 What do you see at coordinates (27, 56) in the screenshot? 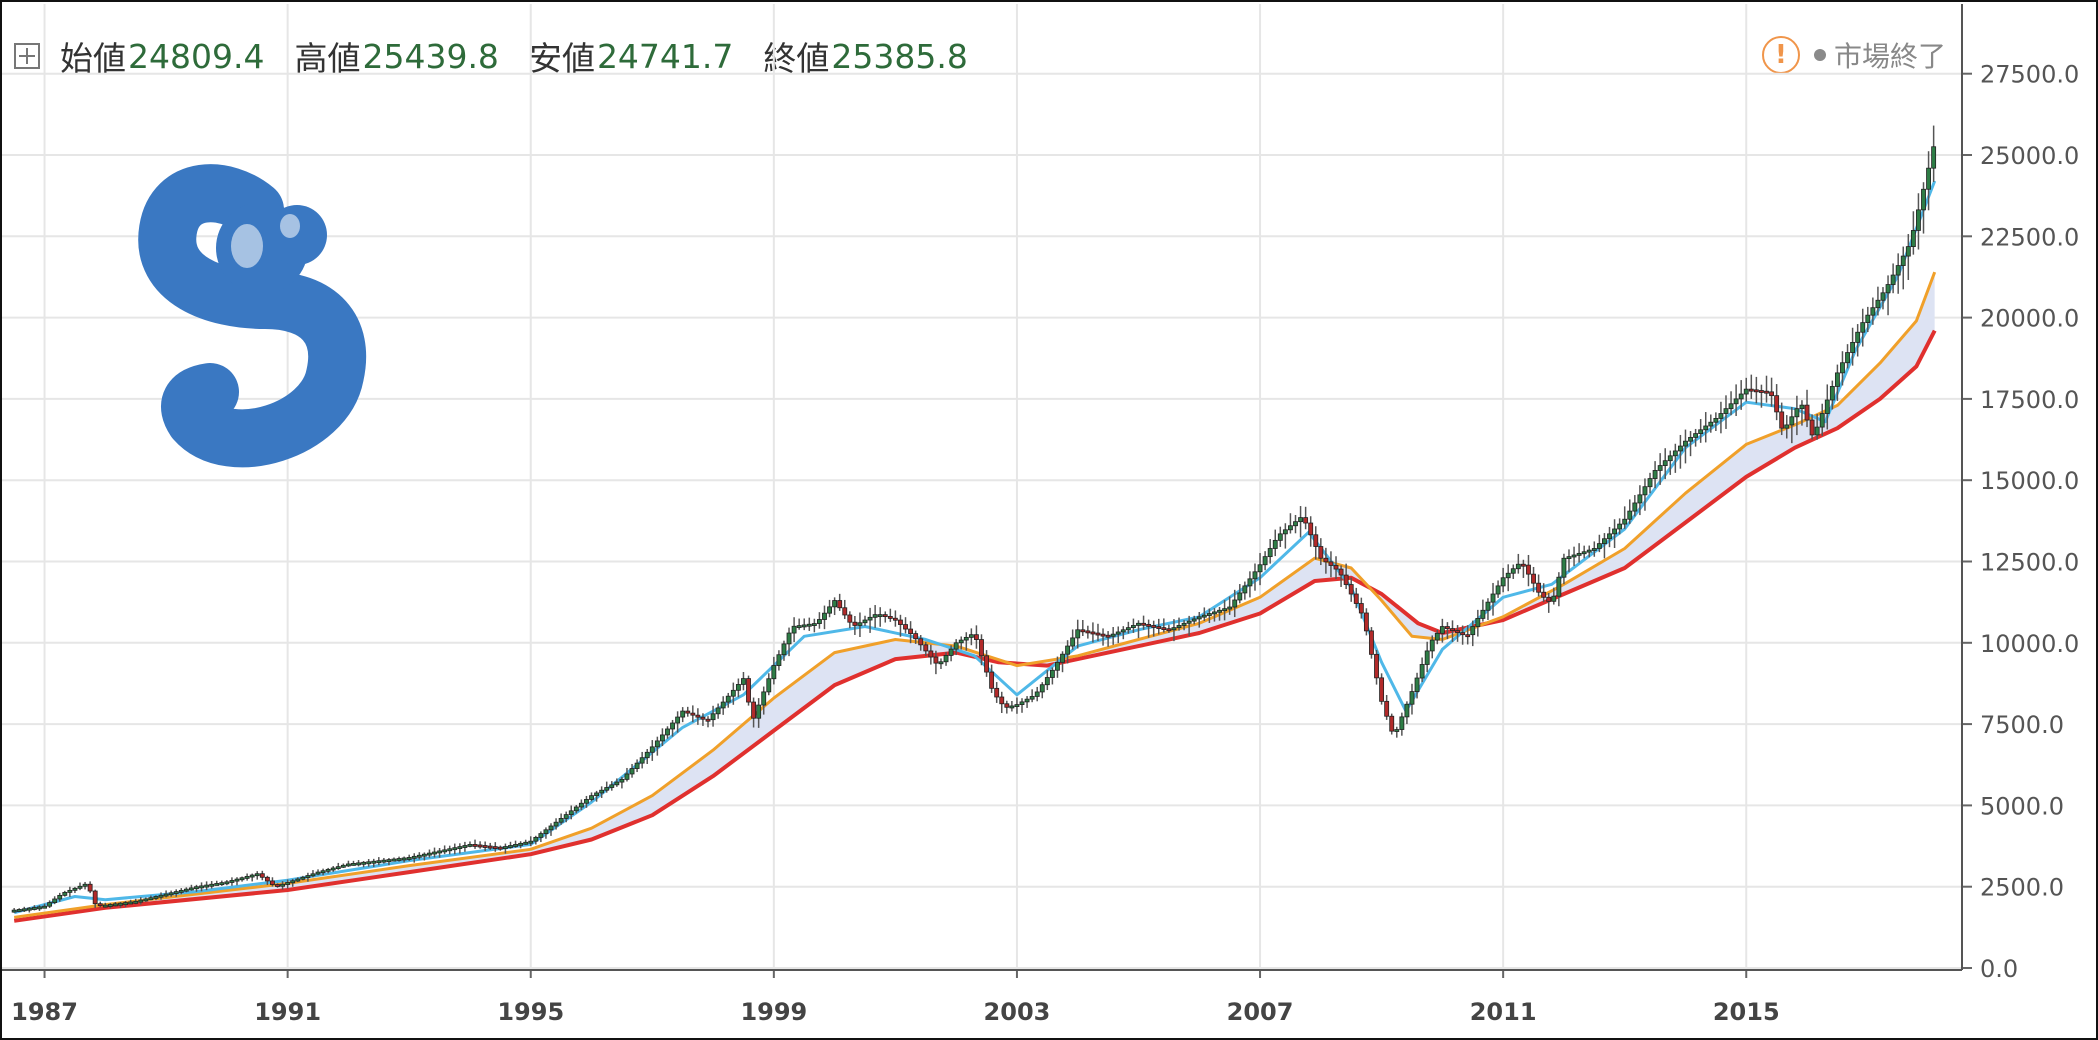
I see `expand-icon` at bounding box center [27, 56].